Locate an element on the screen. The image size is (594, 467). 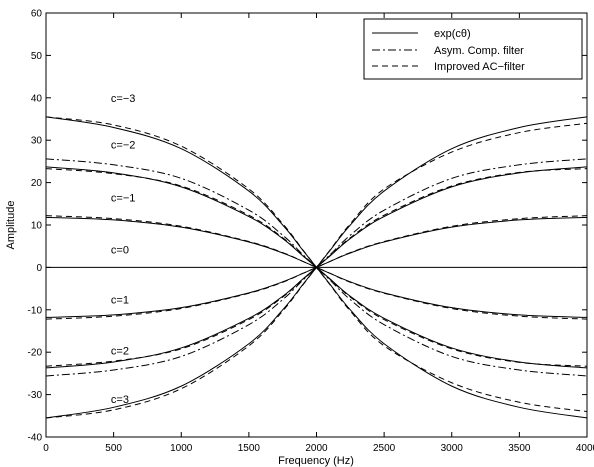
y-tick-label: 30 is located at coordinates (37, 141).